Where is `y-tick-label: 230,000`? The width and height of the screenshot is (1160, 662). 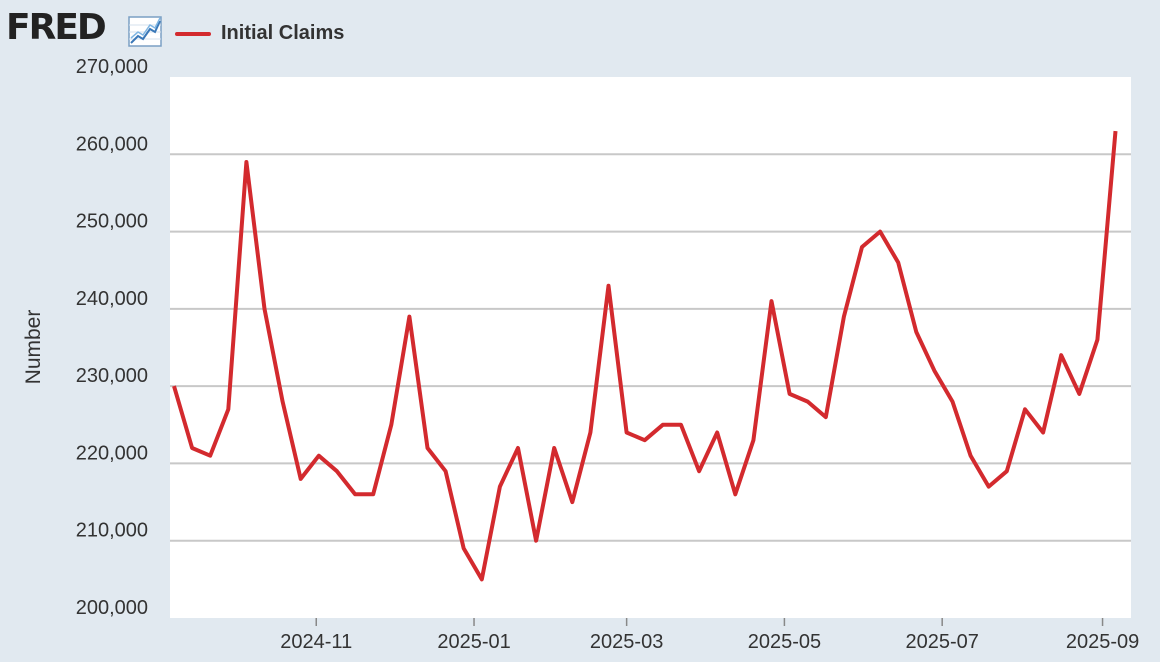
y-tick-label: 230,000 is located at coordinates (112, 376).